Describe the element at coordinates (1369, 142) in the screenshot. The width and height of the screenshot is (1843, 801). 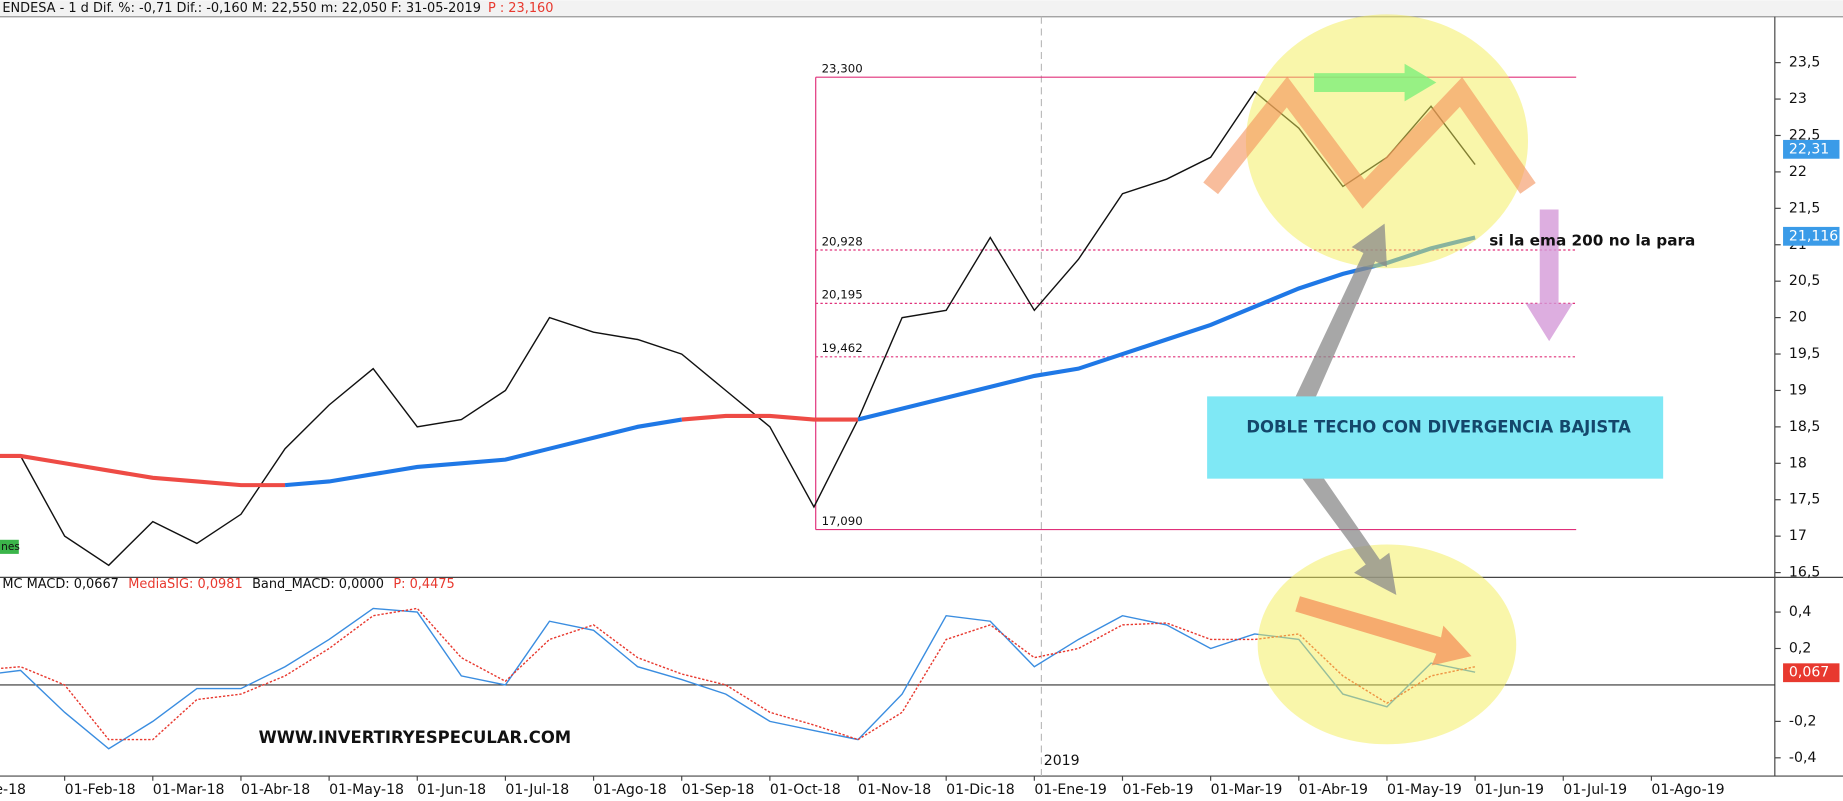
I see `pattern-line` at that location.